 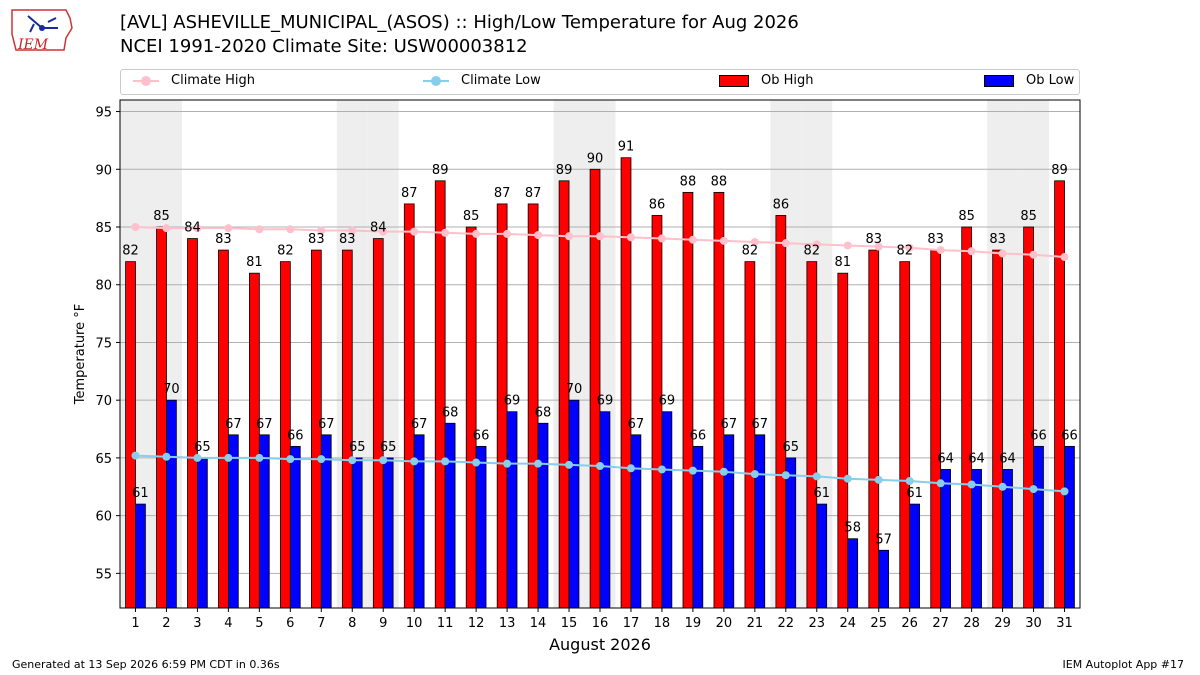 I want to click on ob-low-label: 61, so click(x=914, y=493).